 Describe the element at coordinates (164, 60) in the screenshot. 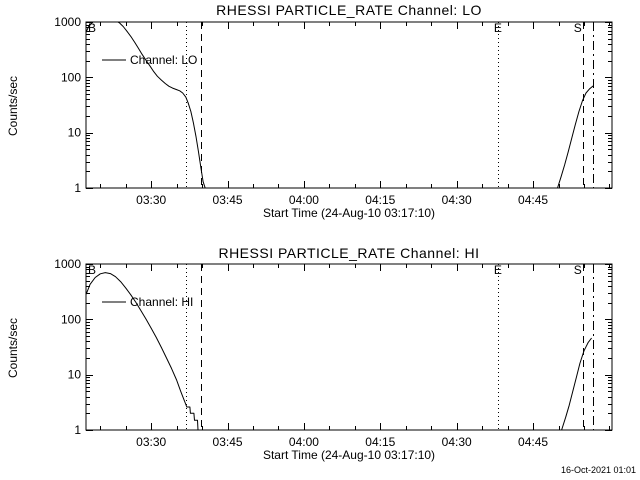

I see `panel-lo-legend-label: Channel: LO` at that location.